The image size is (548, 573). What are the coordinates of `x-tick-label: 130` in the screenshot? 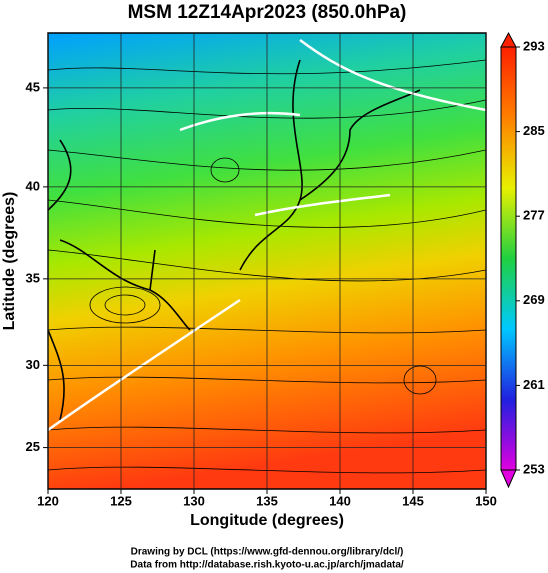 It's located at (194, 500).